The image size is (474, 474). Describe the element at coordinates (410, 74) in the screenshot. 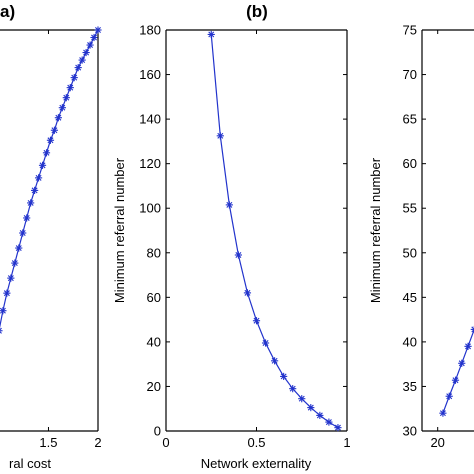

I see `y-tick-label: 70` at that location.